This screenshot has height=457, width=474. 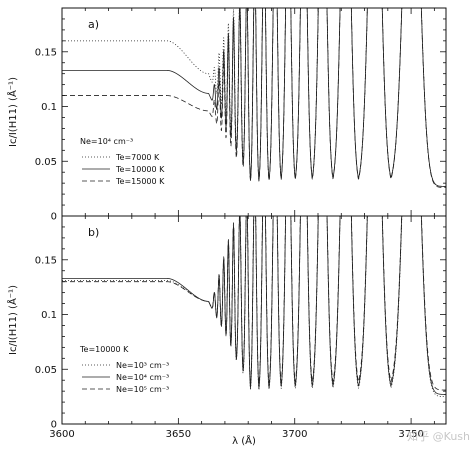 What do you see at coordinates (93, 232) in the screenshot?
I see `panel-label: b)` at bounding box center [93, 232].